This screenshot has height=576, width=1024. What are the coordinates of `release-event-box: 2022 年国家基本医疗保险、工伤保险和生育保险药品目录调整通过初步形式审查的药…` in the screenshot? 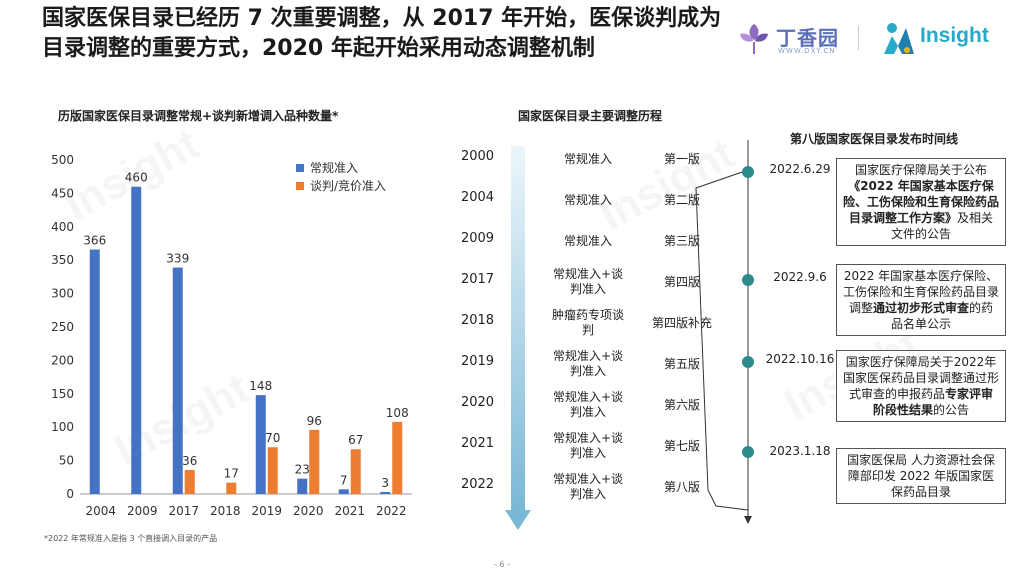 It's located at (921, 300).